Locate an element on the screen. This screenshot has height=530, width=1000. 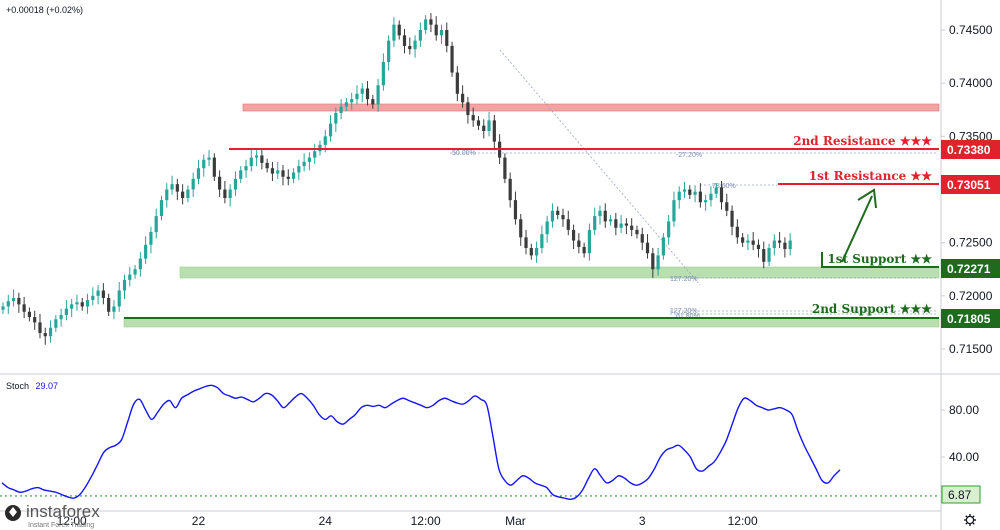
svg-text: 6.87 is located at coordinates (960, 495).